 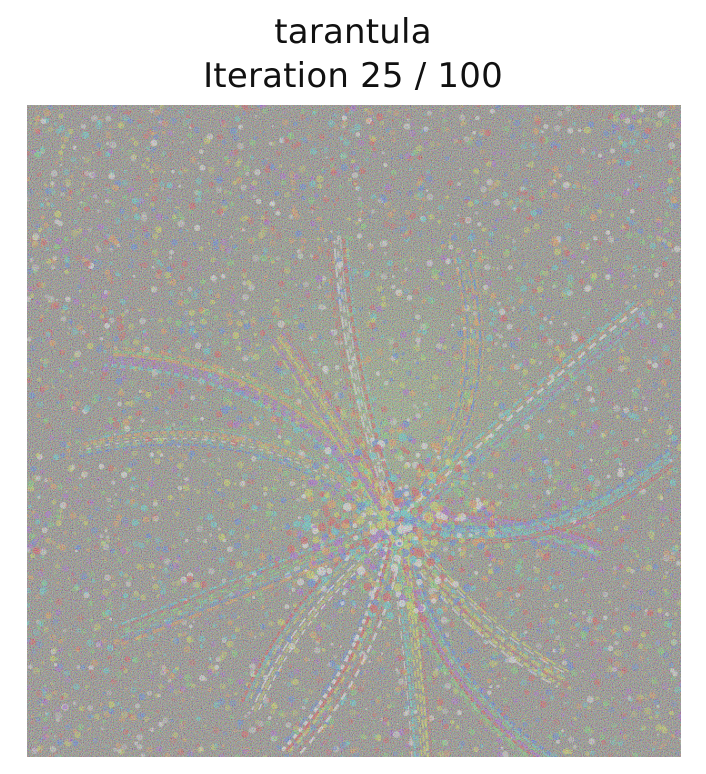 I want to click on figure-title: tarantula, so click(x=353, y=32).